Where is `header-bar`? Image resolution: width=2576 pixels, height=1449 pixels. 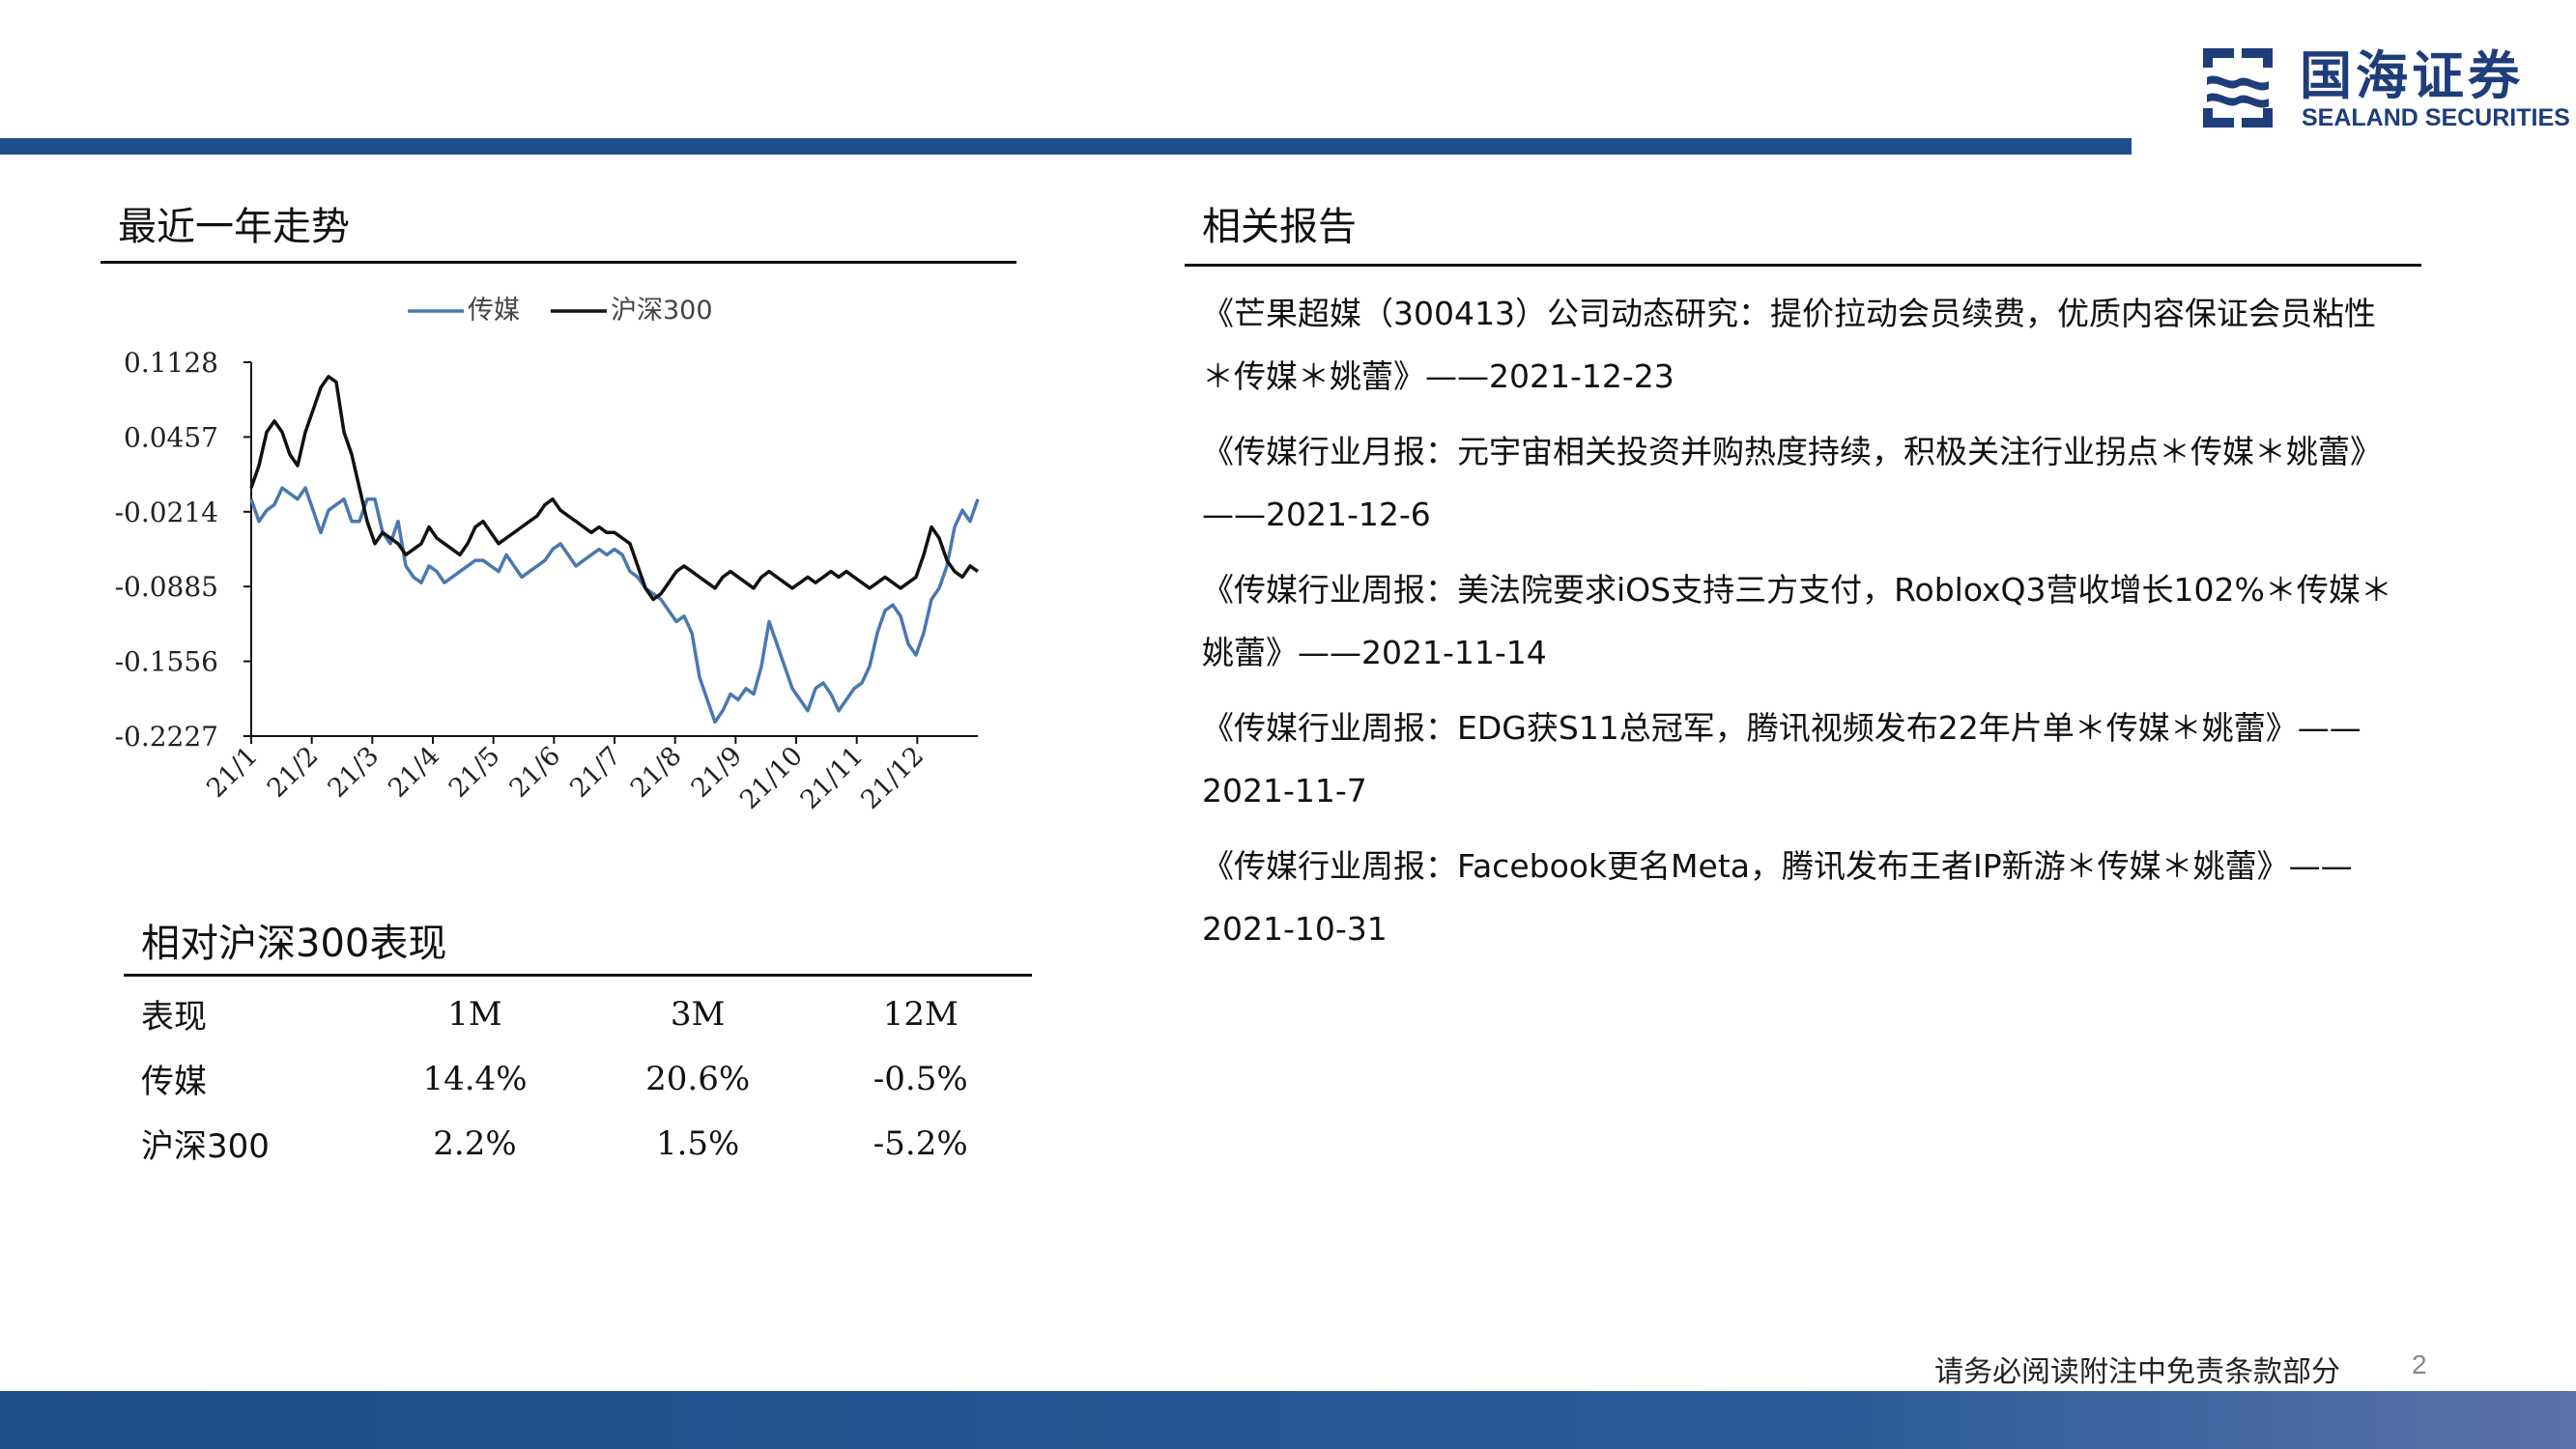
header-bar is located at coordinates (1066, 146).